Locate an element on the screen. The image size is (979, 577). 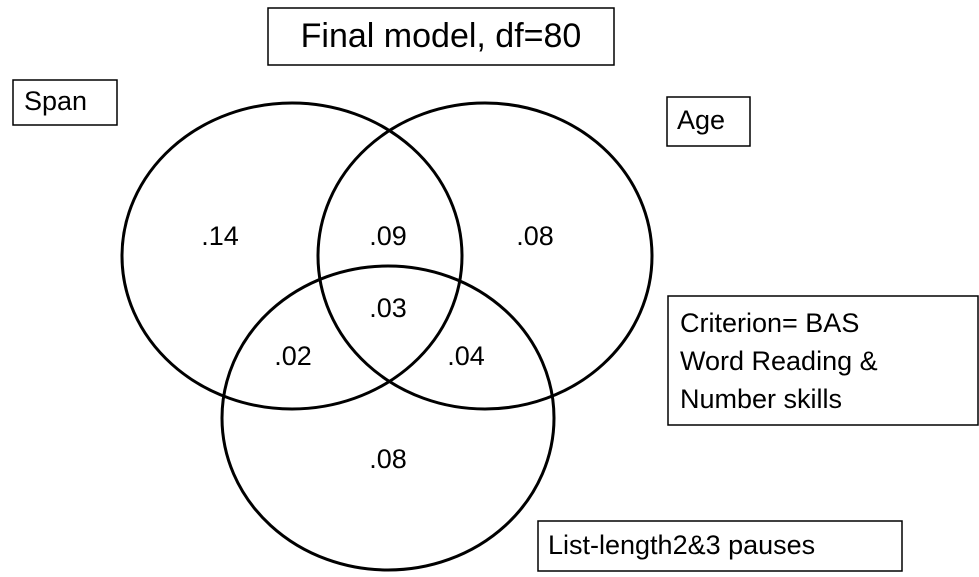
region-value: .02 is located at coordinates (293, 356).